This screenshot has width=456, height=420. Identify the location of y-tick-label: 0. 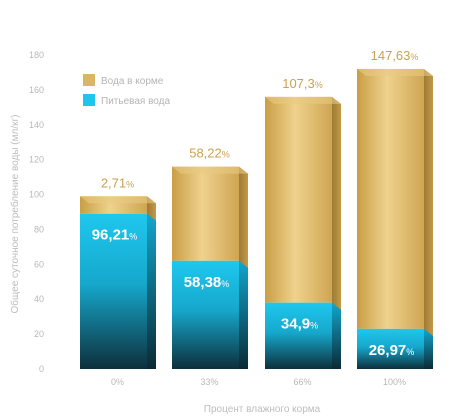
(41, 369).